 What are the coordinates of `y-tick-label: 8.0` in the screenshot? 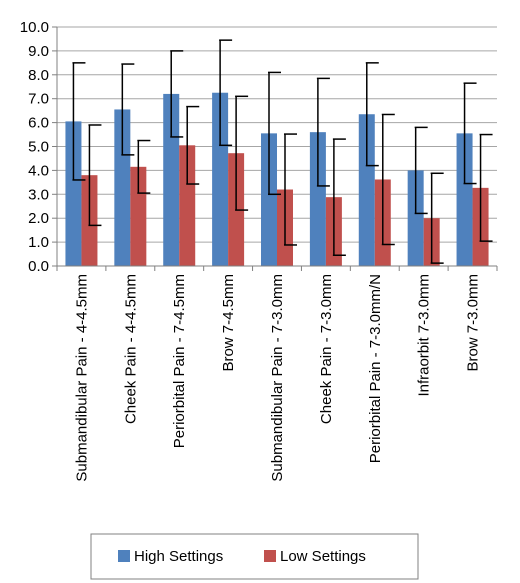 It's located at (38, 75).